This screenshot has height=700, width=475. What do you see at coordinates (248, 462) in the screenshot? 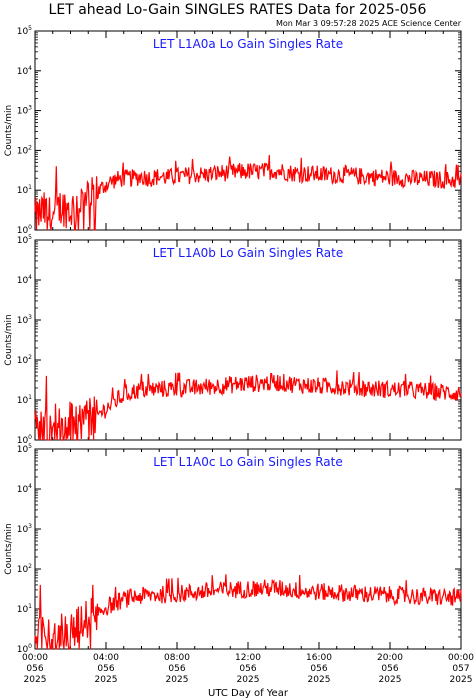
I see `panel-title: LET L1A0c Lo Gain Singles Rate` at bounding box center [248, 462].